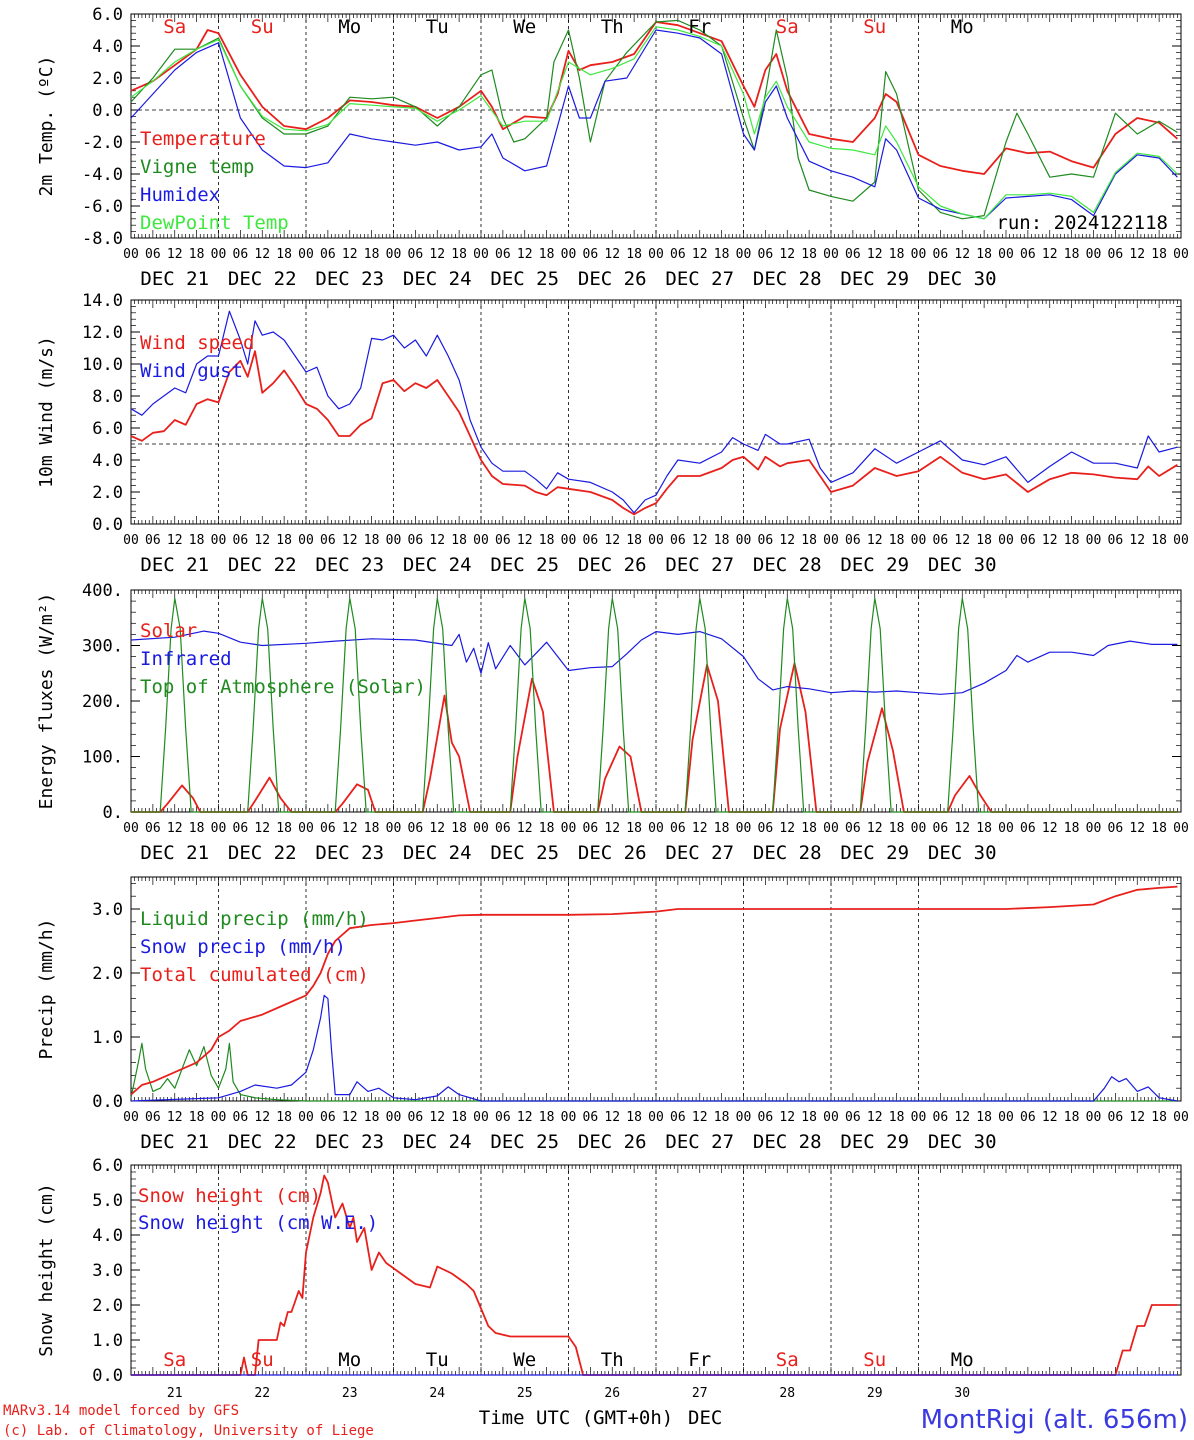 This screenshot has width=1194, height=1440. I want to click on weekday-label-top: Tu, so click(437, 27).